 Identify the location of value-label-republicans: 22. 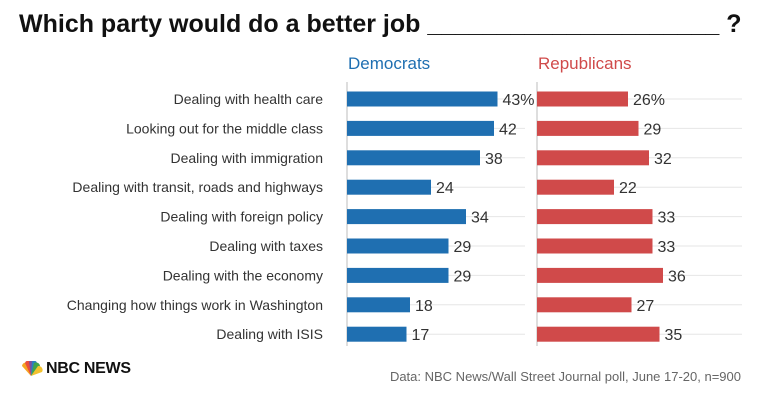
(628, 188).